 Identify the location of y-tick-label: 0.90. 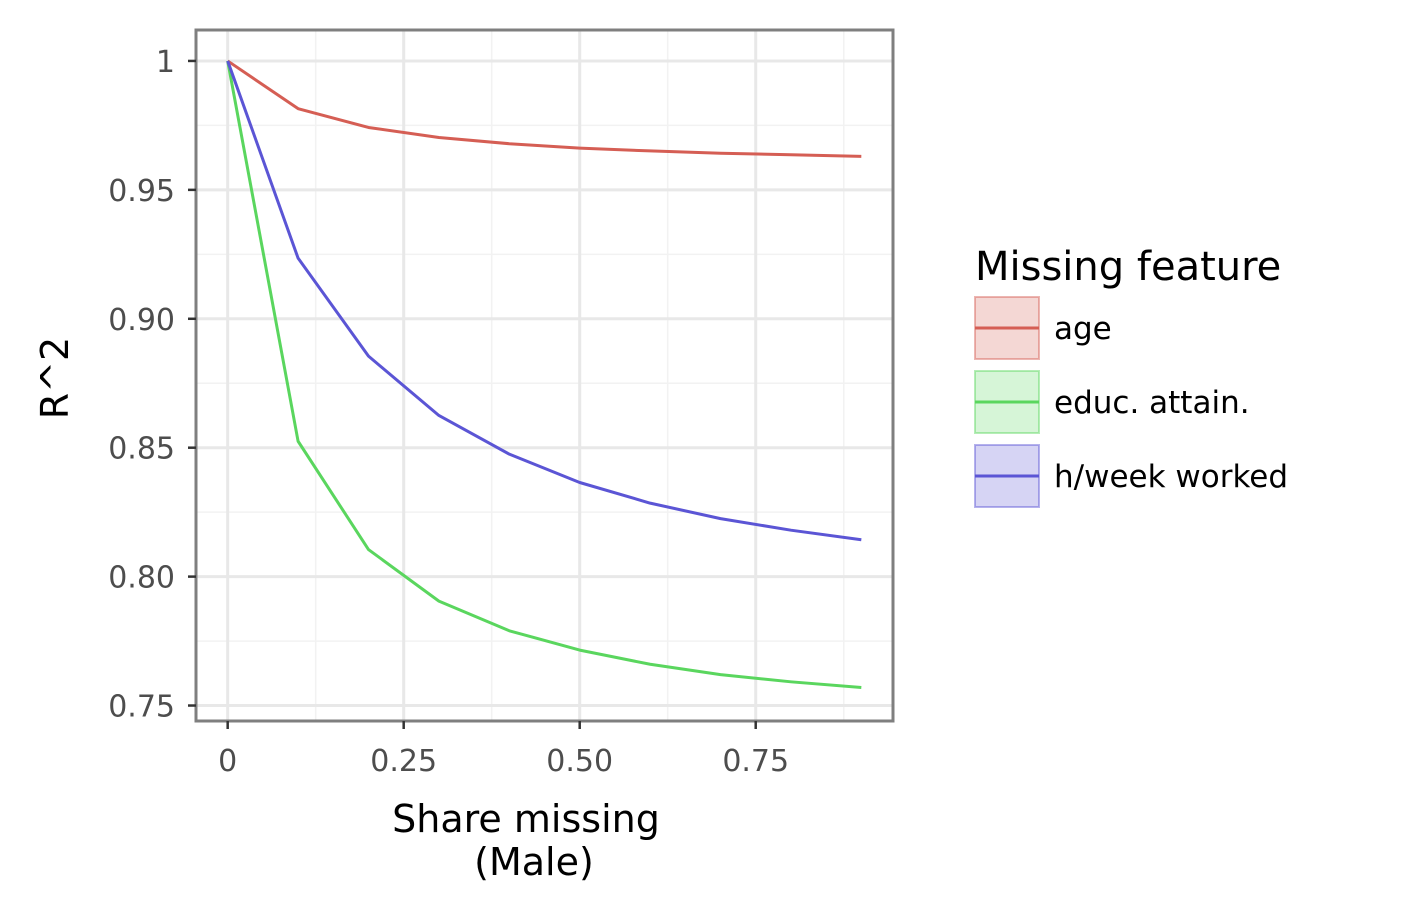
(141, 320).